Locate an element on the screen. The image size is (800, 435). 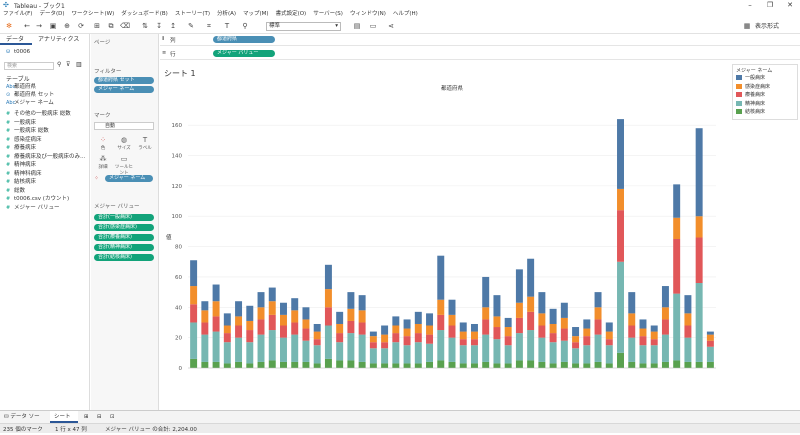
menu-item-8: サーバー(S) is located at coordinates (328, 14).